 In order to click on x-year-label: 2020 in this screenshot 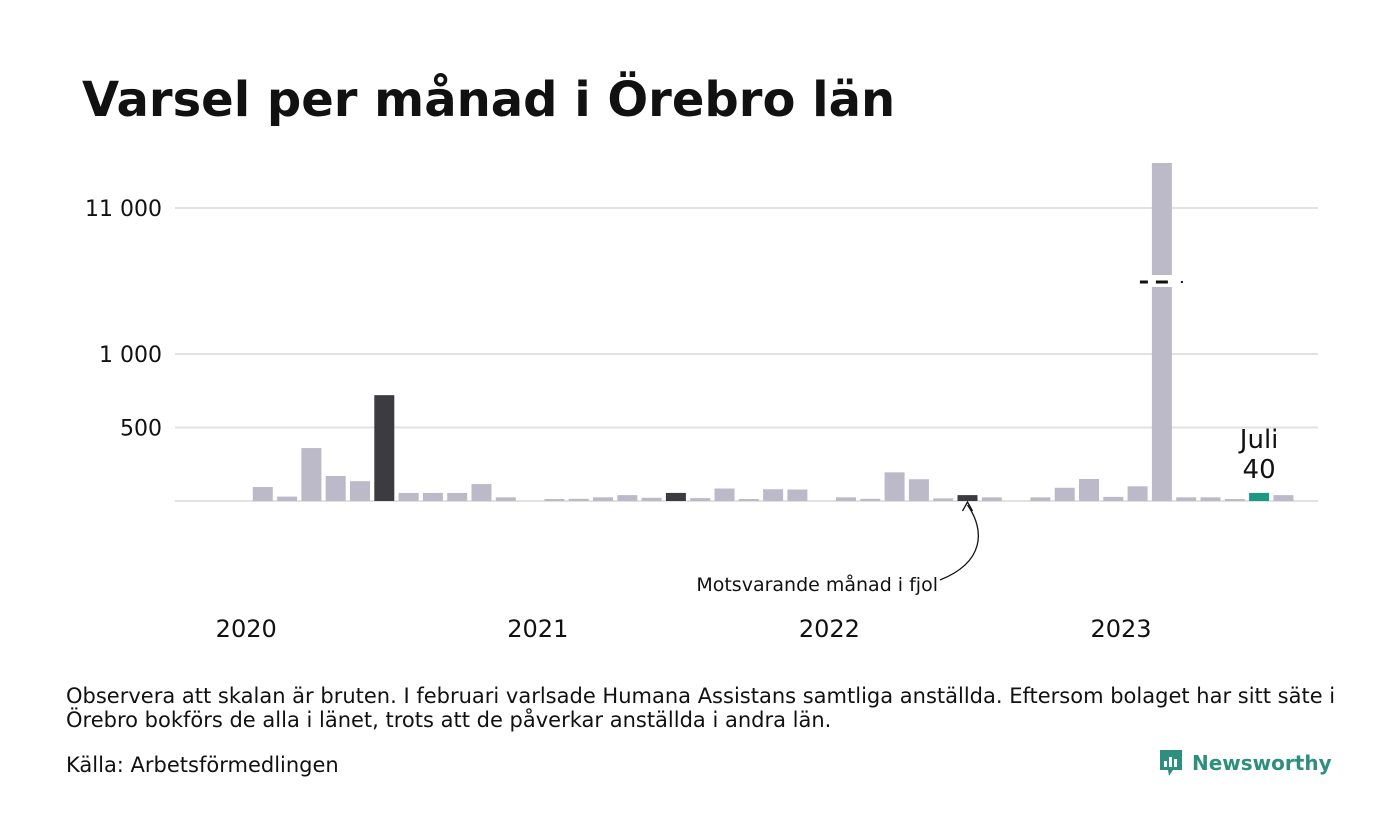, I will do `click(246, 629)`.